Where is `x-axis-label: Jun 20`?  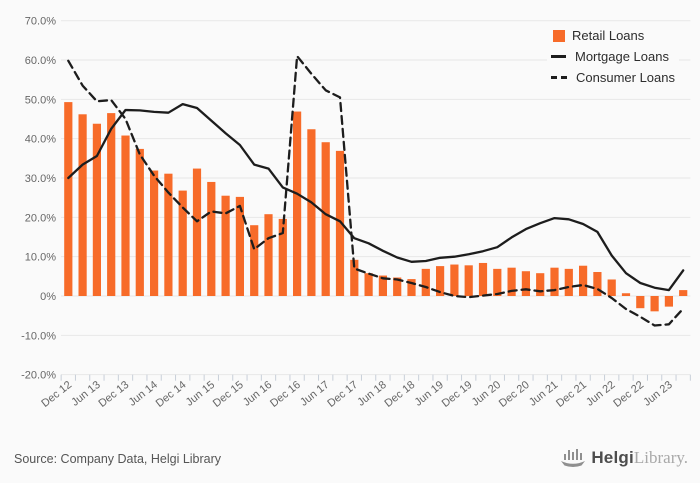
x-axis-label: Jun 20 is located at coordinates (486, 394).